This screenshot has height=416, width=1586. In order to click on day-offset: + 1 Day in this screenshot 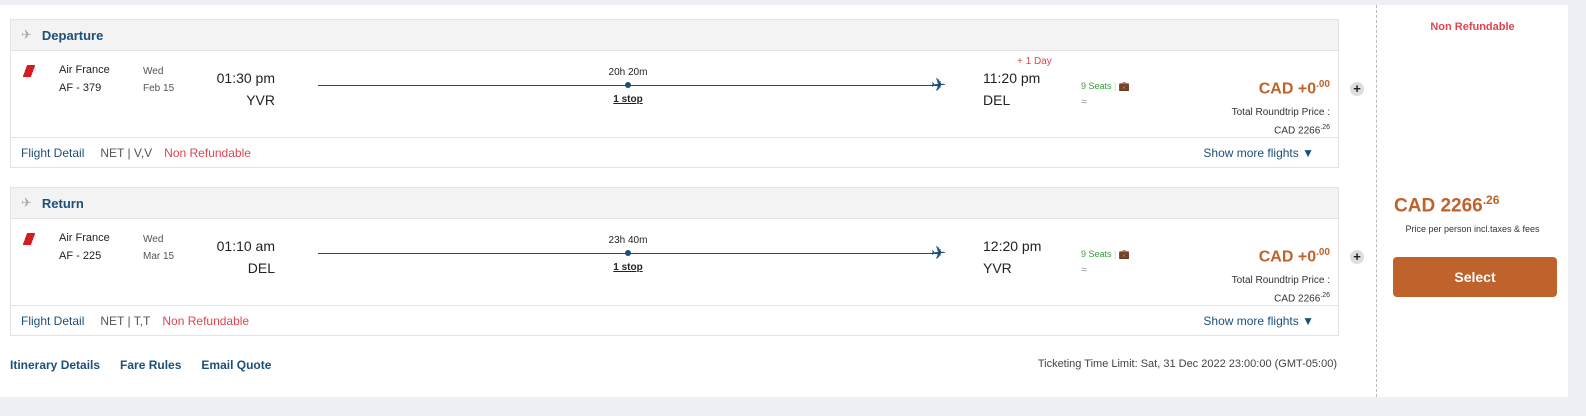, I will do `click(1034, 61)`.